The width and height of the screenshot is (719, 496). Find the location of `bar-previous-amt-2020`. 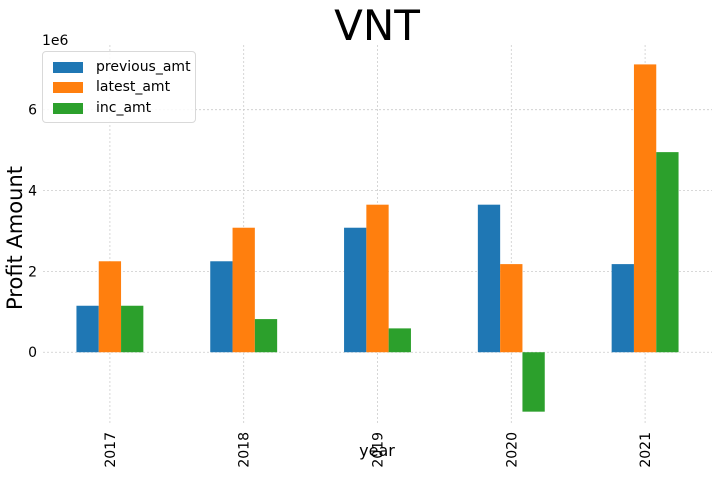

bar-previous-amt-2020 is located at coordinates (489, 278).